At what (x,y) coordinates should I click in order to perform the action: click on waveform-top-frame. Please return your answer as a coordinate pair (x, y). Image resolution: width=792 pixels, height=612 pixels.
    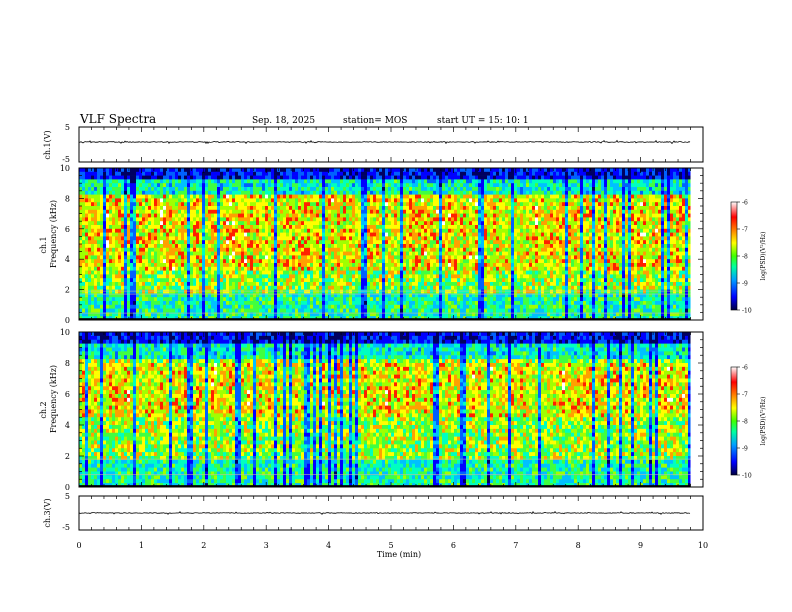
    Looking at the image, I should click on (391, 144).